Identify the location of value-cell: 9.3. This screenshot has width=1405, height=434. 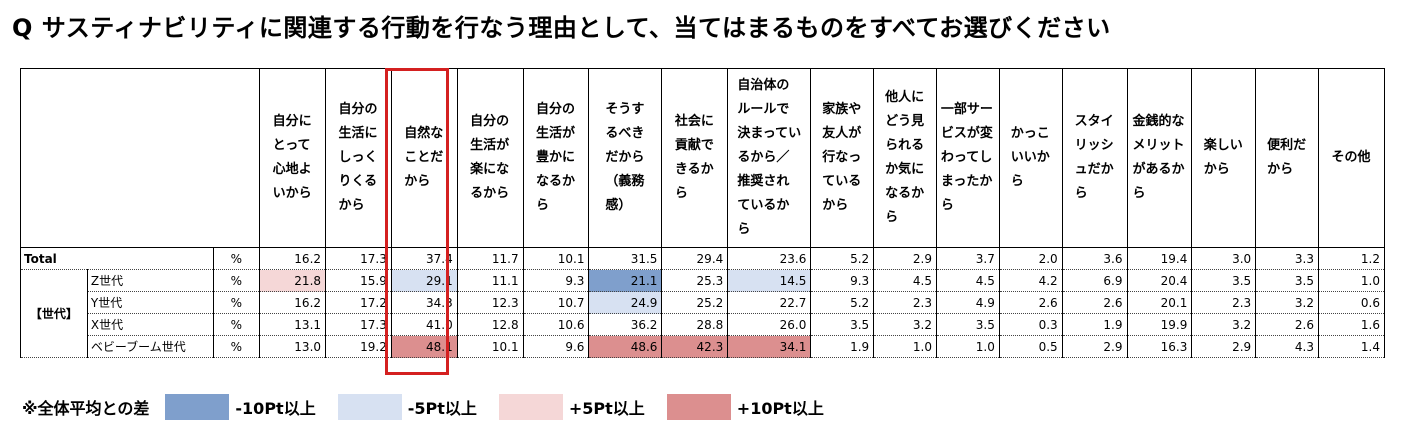
(556, 280).